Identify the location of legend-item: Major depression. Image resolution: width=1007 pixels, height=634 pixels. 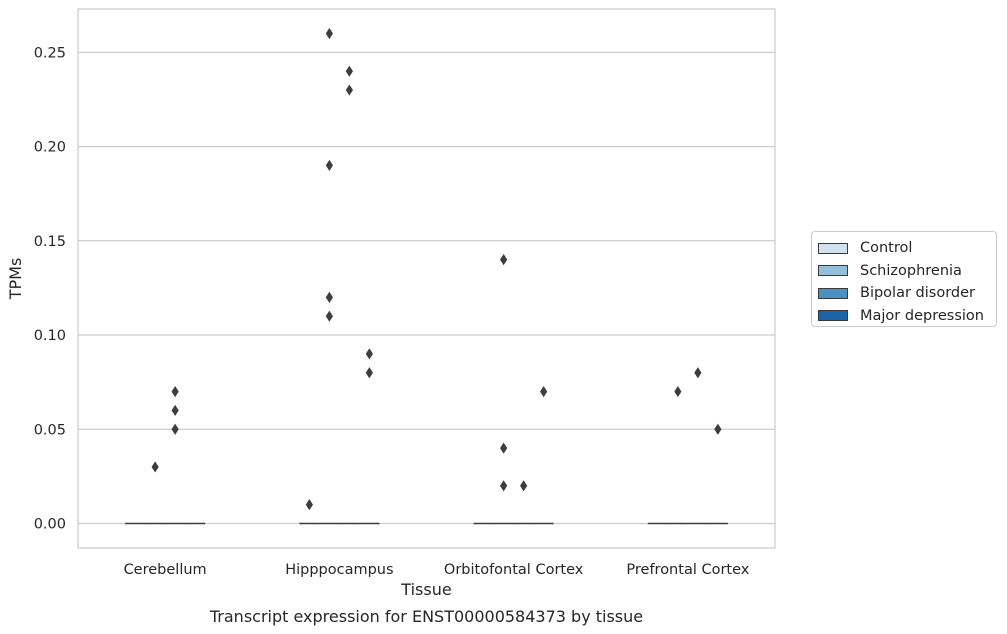
(904, 316).